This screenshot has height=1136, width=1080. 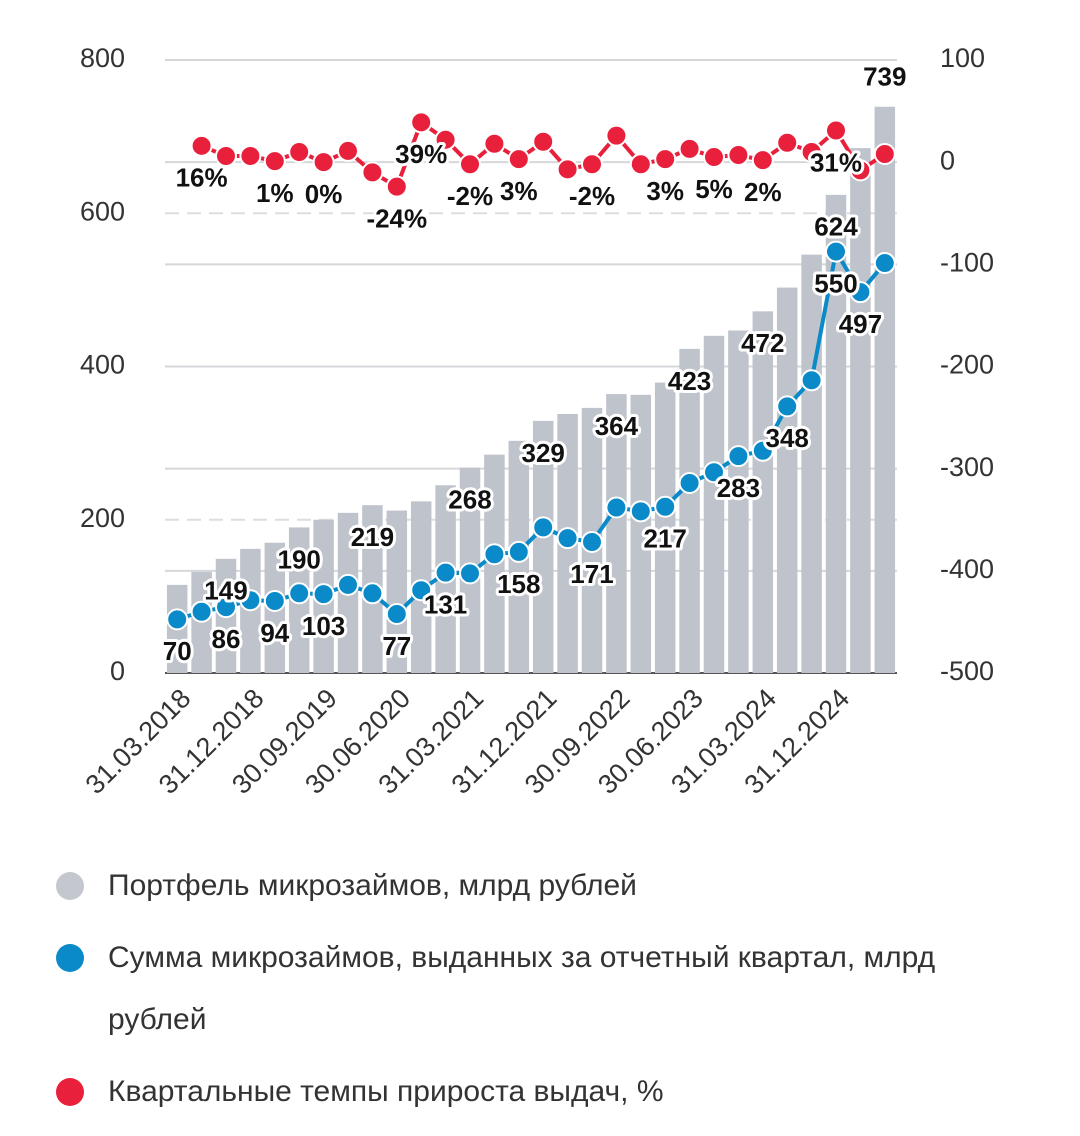 I want to click on data-label: 103, so click(x=323, y=626).